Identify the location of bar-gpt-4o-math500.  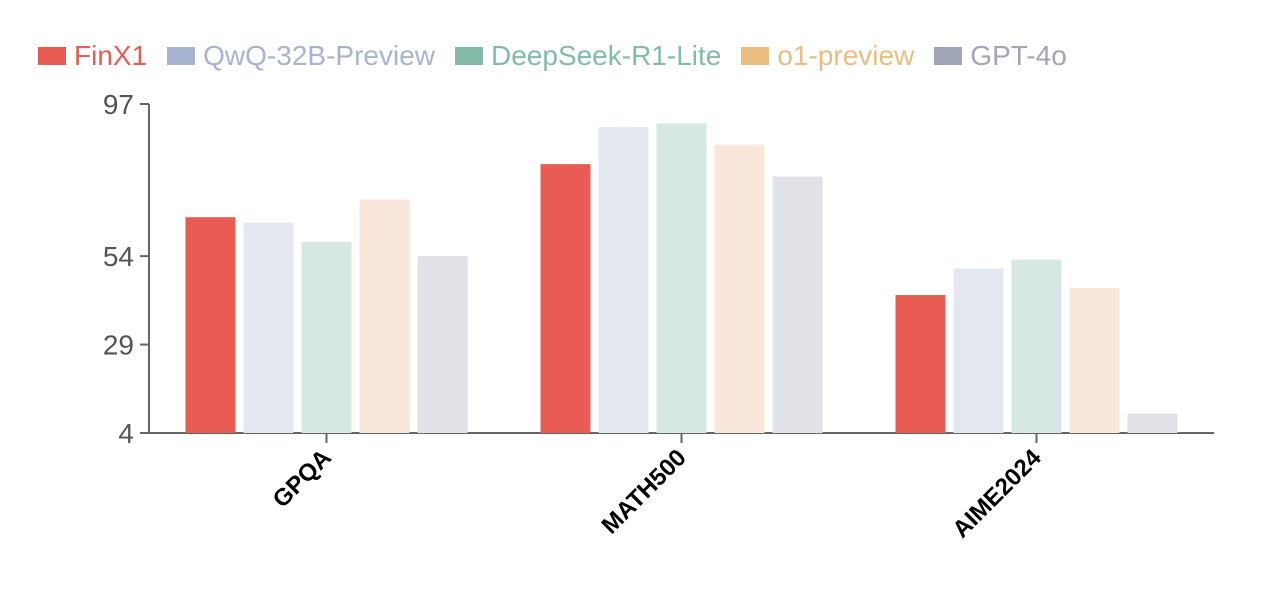
(797, 305).